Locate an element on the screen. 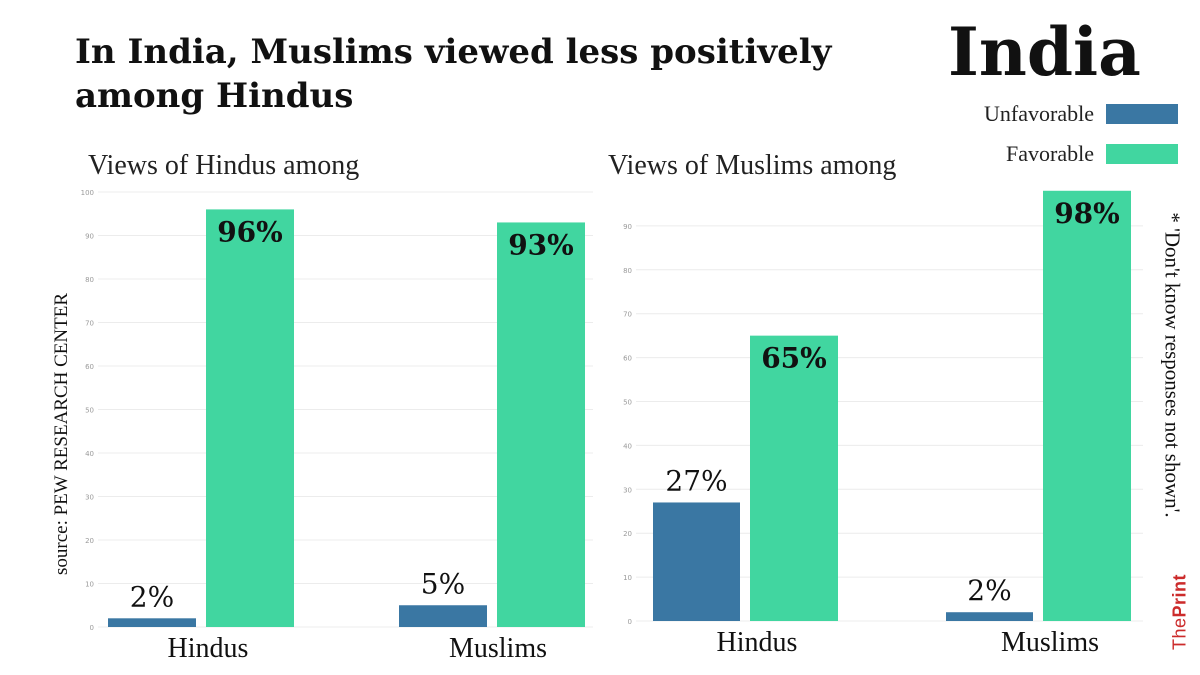 The width and height of the screenshot is (1200, 675). brand-logo: ThePrint is located at coordinates (1180, 612).